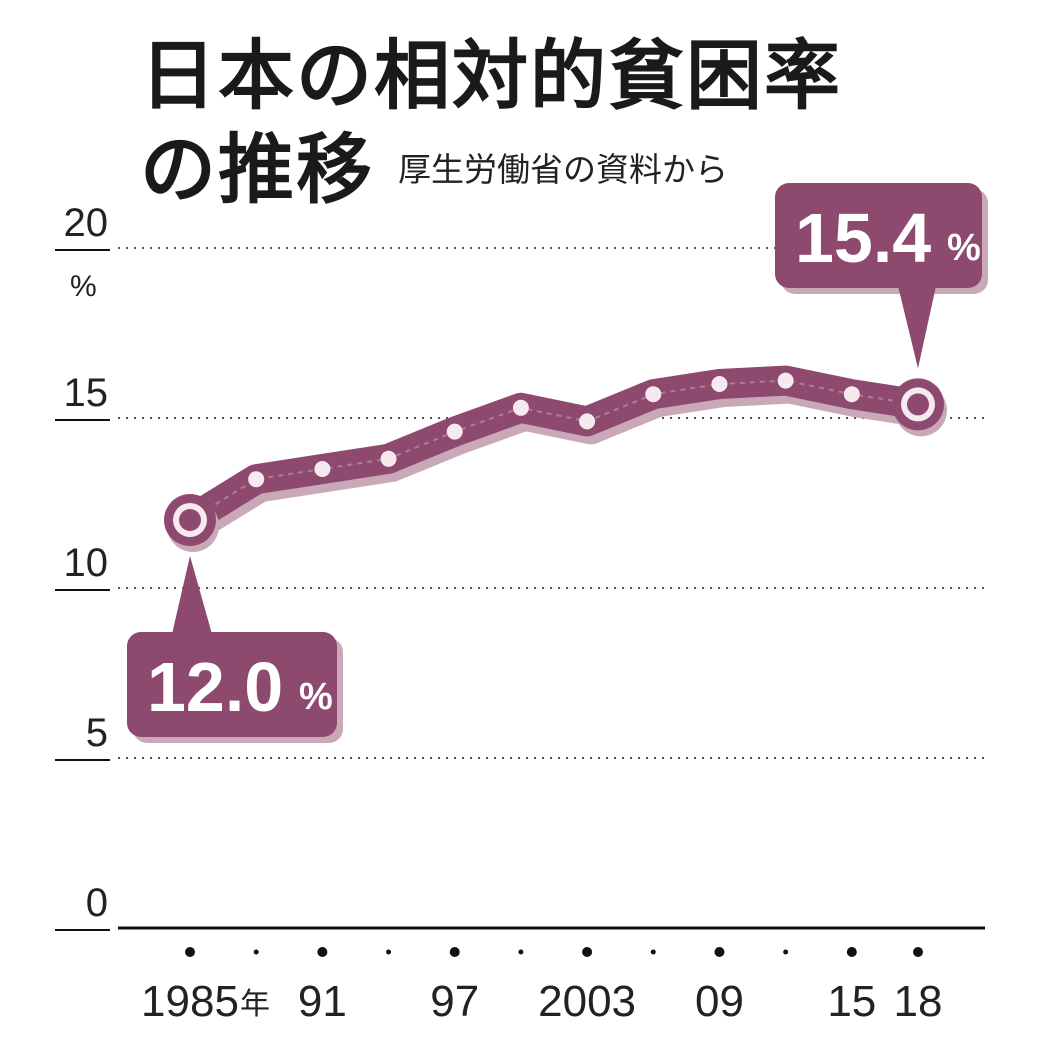  What do you see at coordinates (388, 458) in the screenshot?
I see `point-1994` at bounding box center [388, 458].